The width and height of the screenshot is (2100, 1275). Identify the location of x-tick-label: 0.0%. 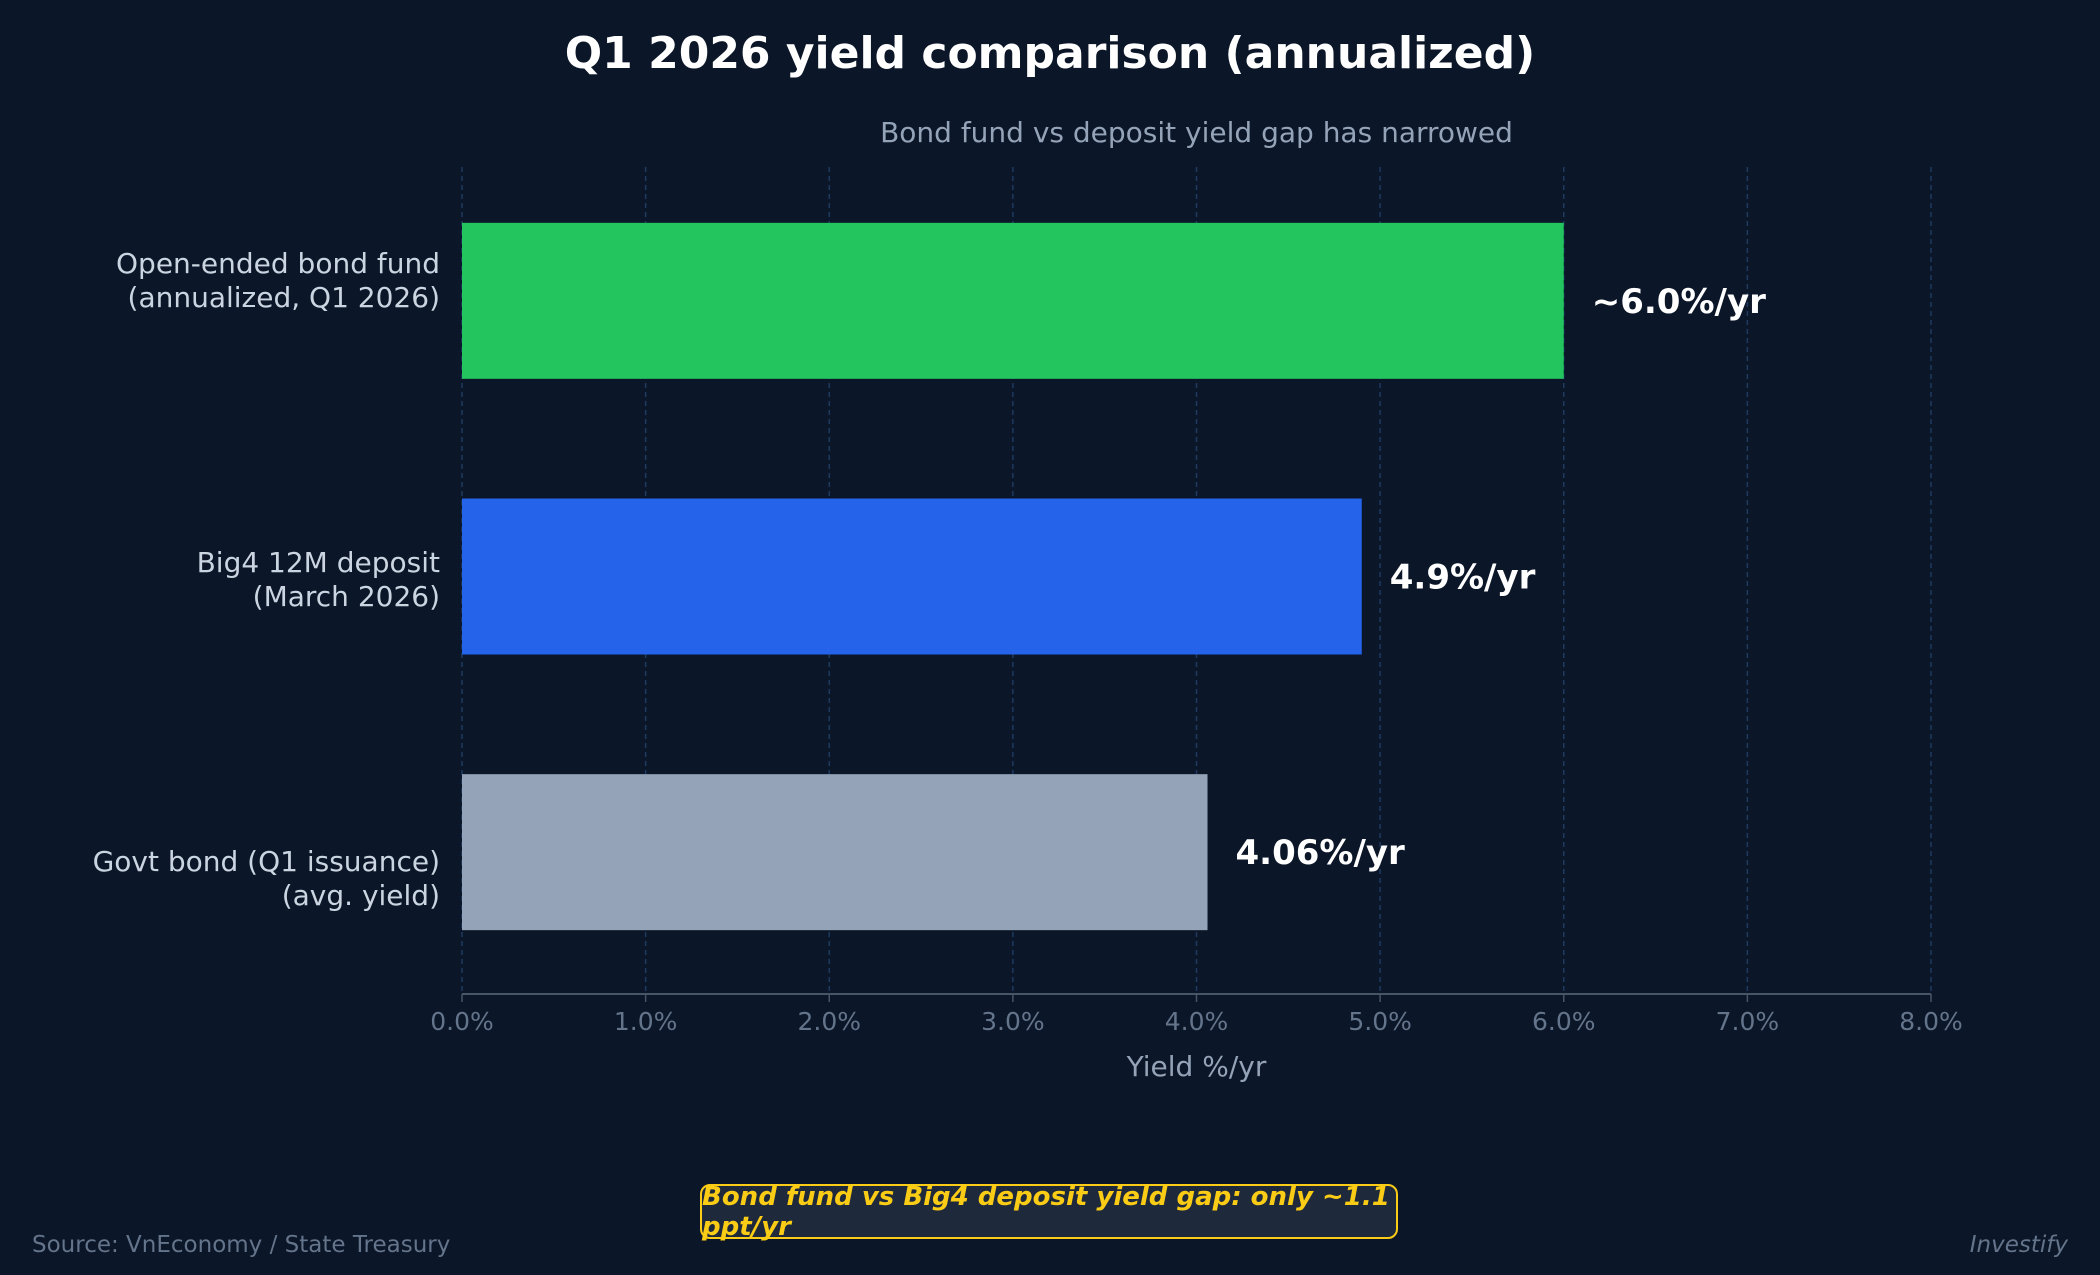
(462, 1021).